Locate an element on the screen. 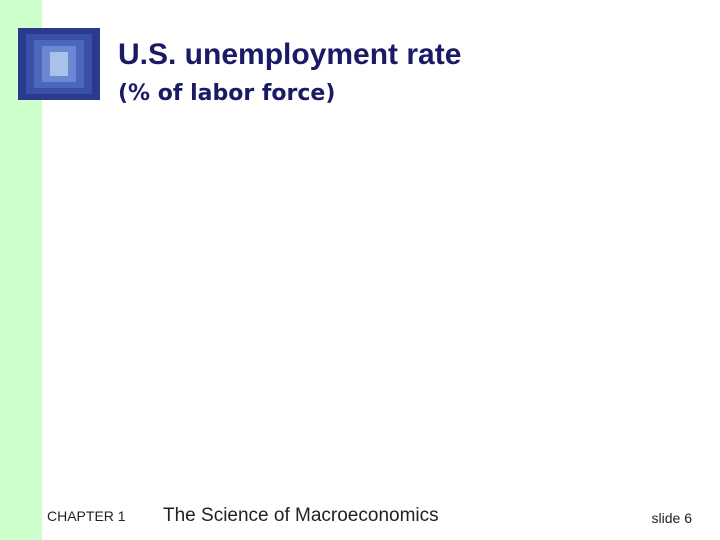 This screenshot has height=540, width=720. slide-number: slide 6 is located at coordinates (672, 518).